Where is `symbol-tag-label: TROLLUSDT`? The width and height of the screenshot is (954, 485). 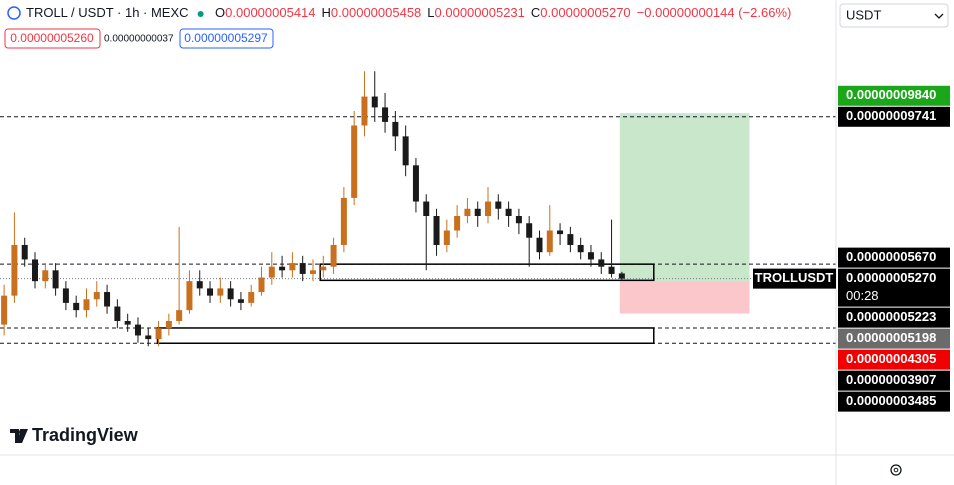 symbol-tag-label: TROLLUSDT is located at coordinates (794, 277).